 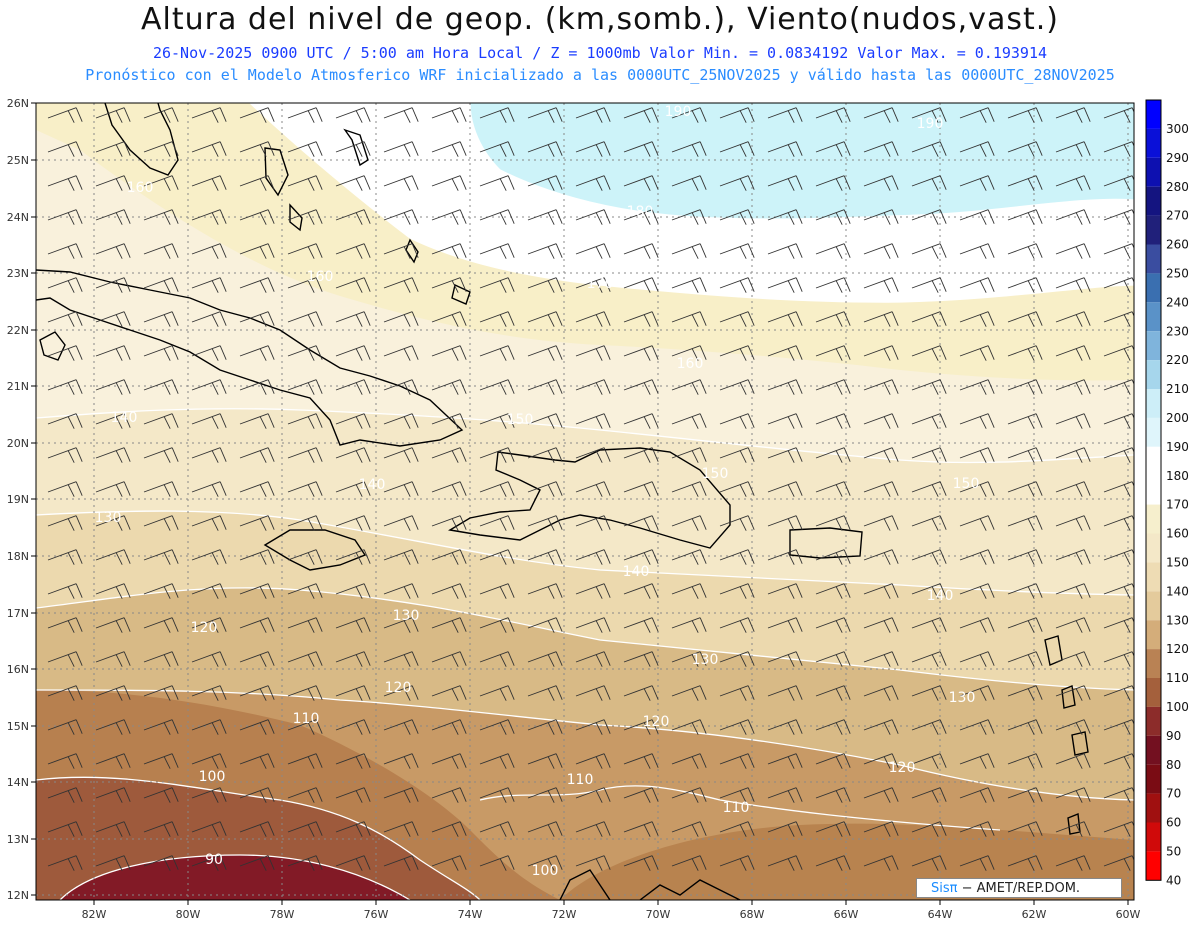 What do you see at coordinates (1177, 707) in the screenshot?
I see `colorbar-label: 100` at bounding box center [1177, 707].